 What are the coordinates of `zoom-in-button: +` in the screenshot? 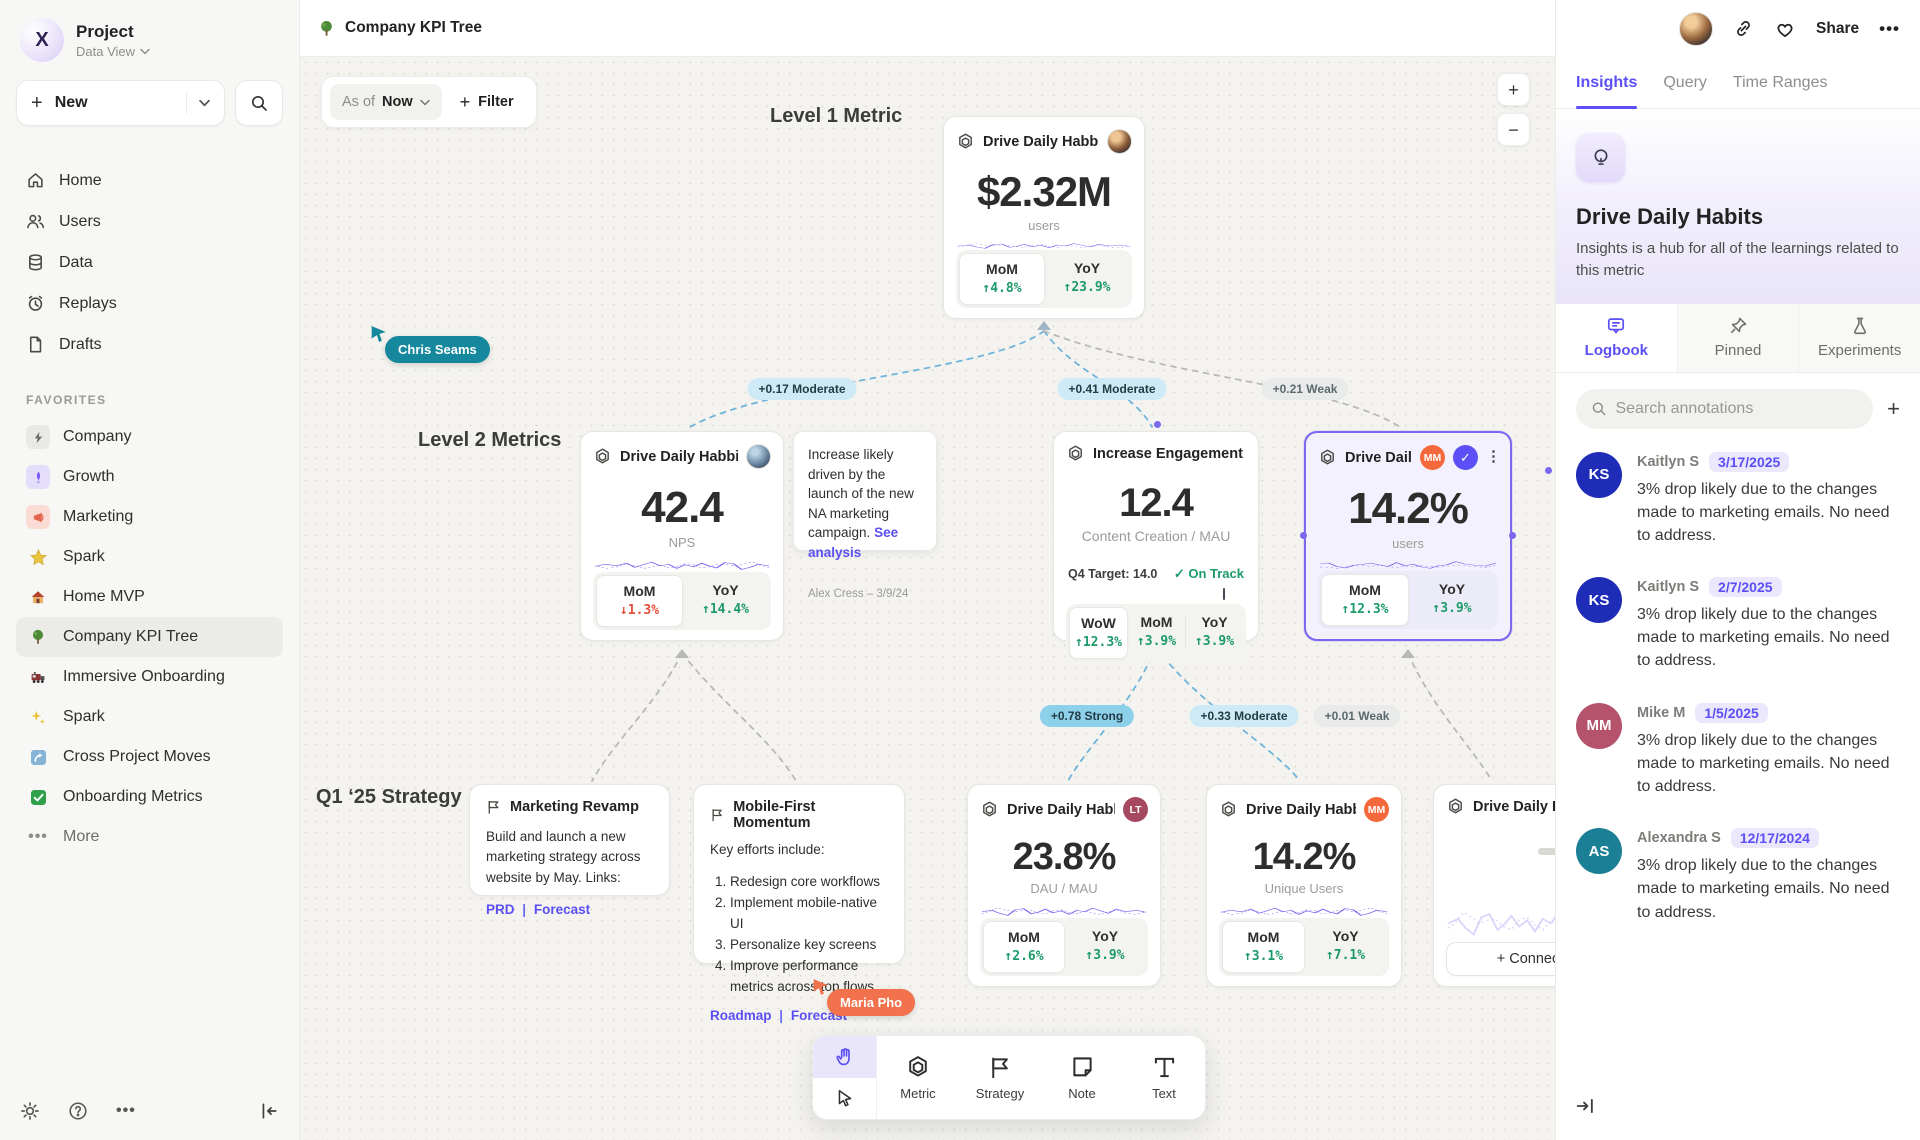 It's located at (1513, 89).